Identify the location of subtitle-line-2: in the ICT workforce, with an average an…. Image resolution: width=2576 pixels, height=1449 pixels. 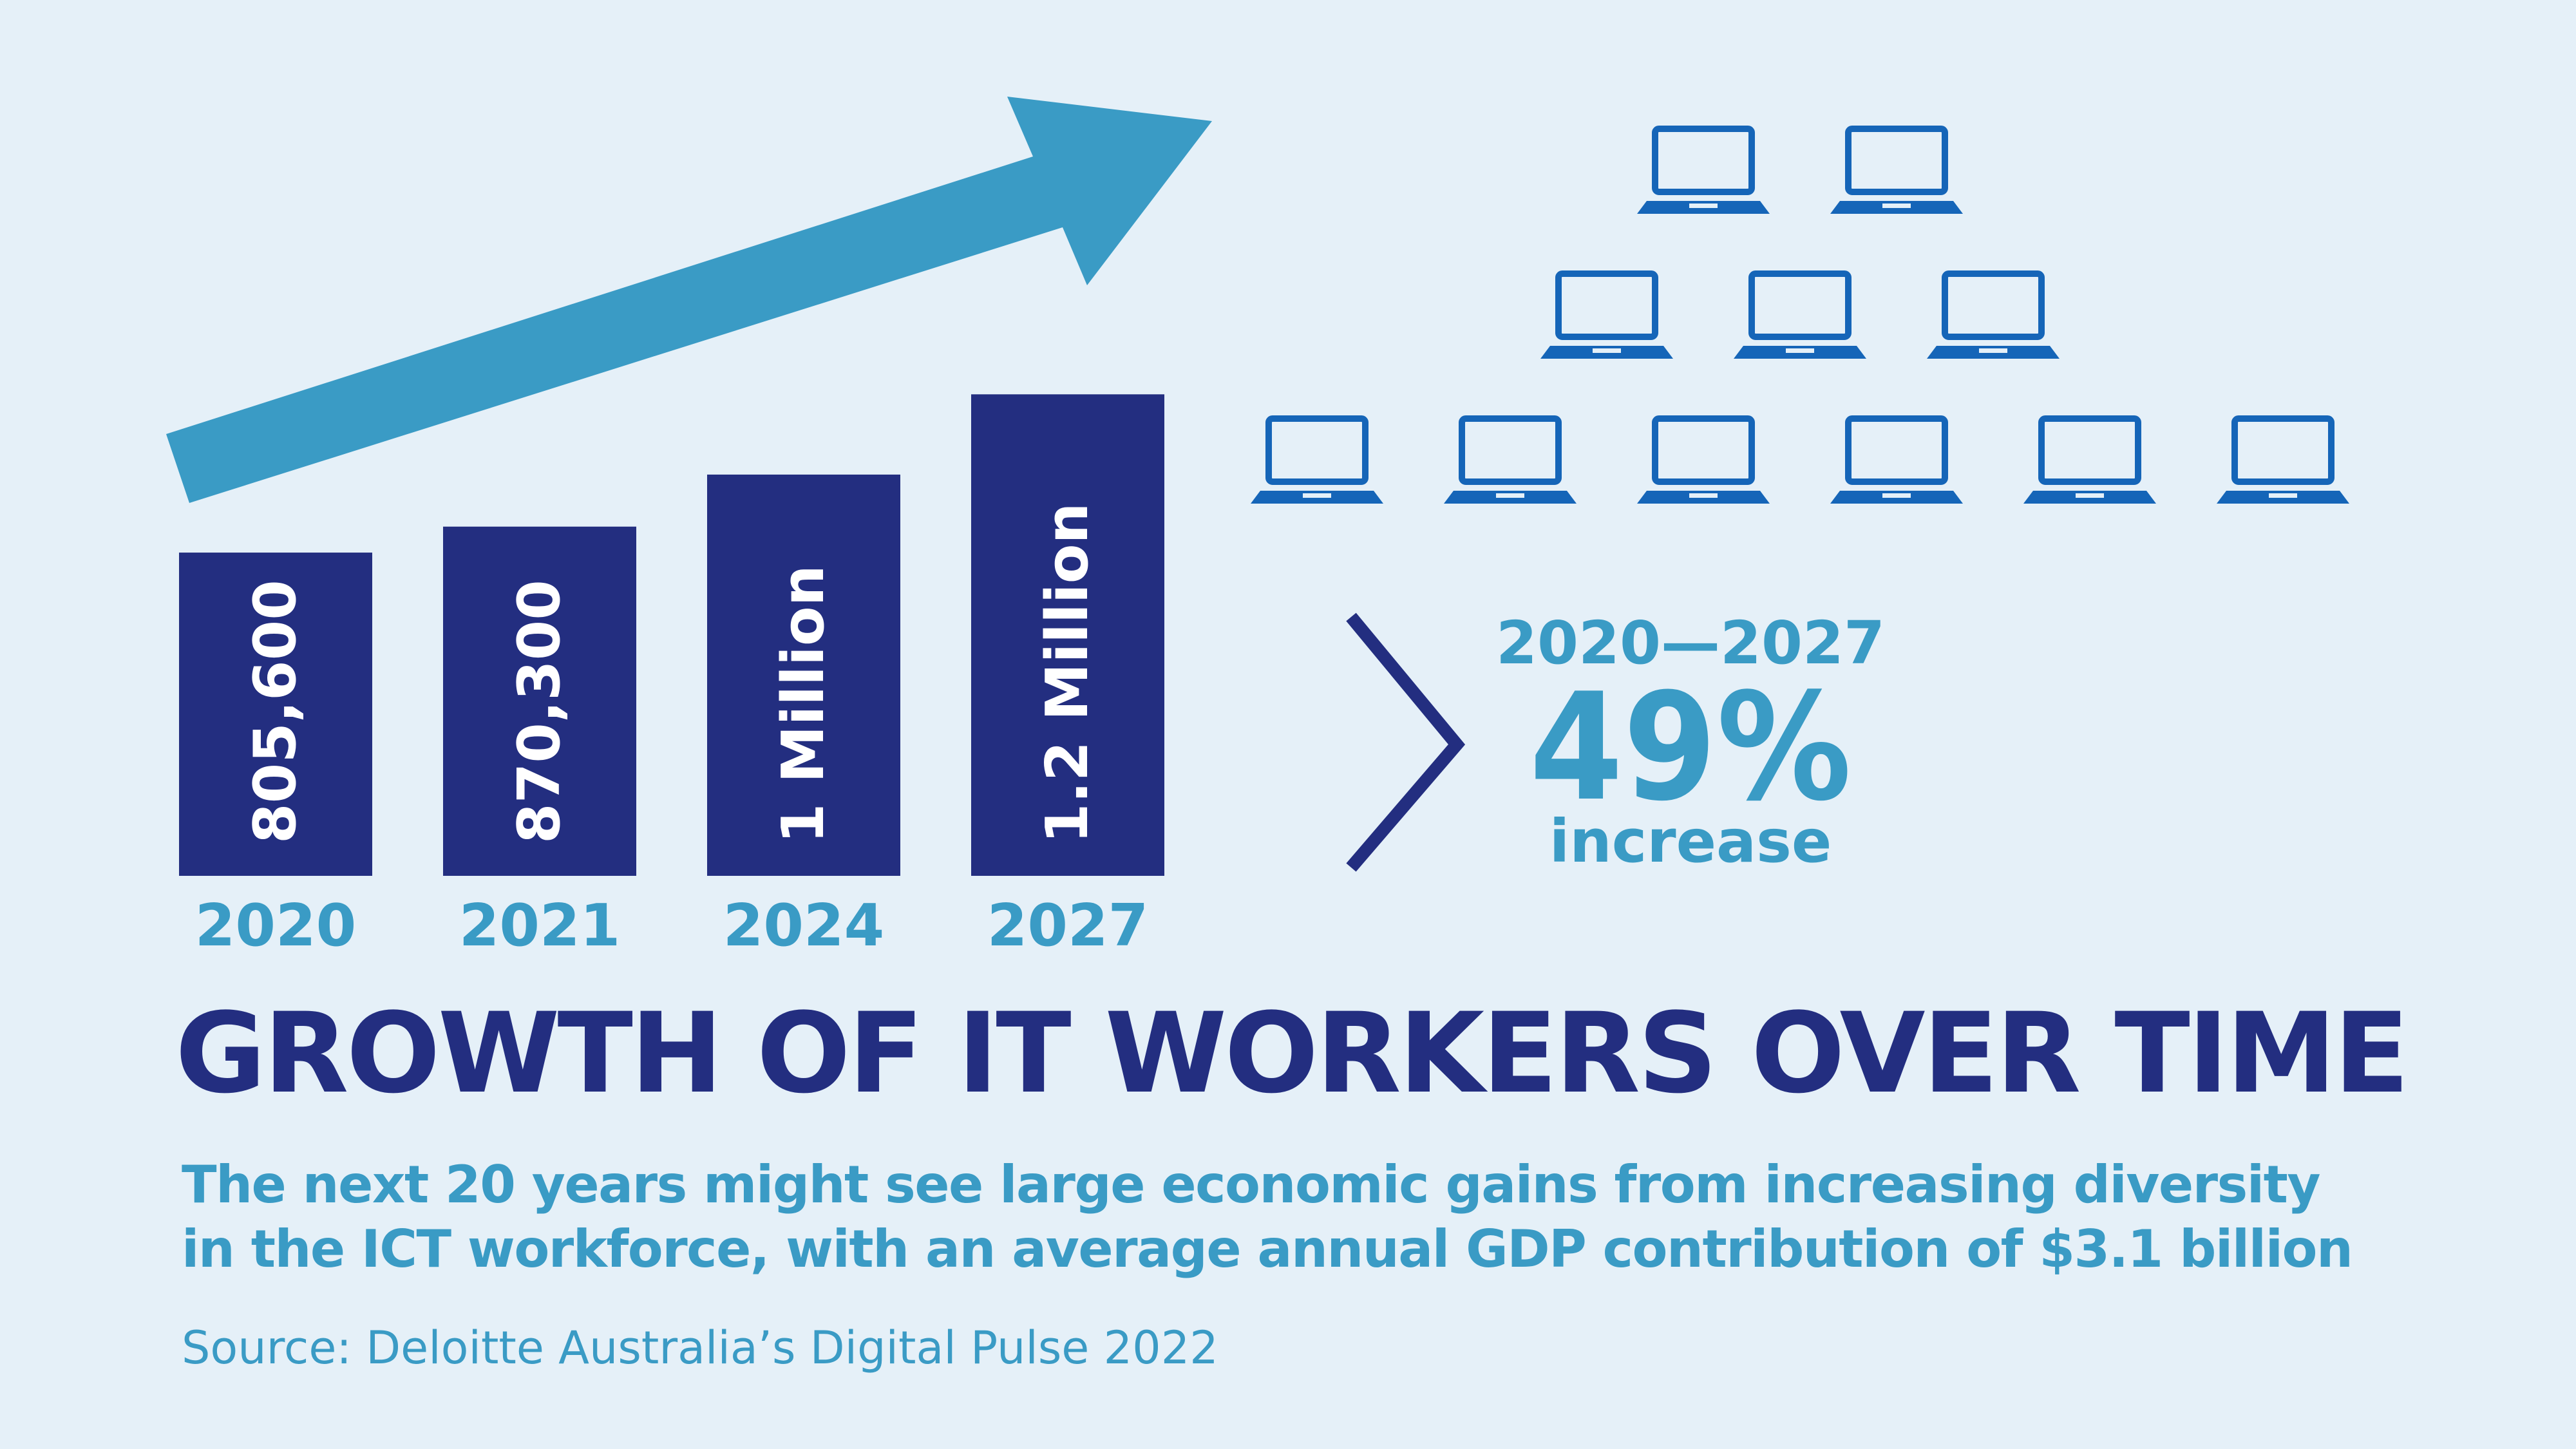
(1267, 1249).